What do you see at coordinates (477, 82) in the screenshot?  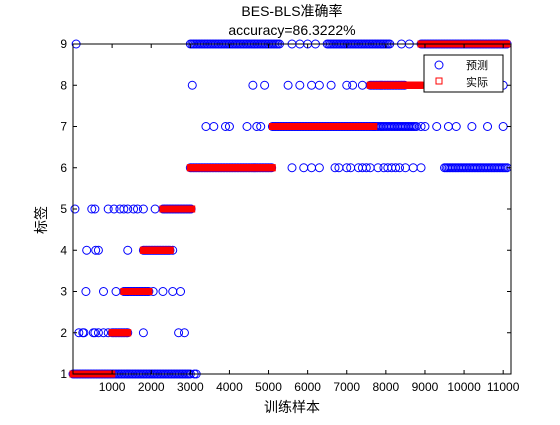 I see `legend-label-actual: 实际` at bounding box center [477, 82].